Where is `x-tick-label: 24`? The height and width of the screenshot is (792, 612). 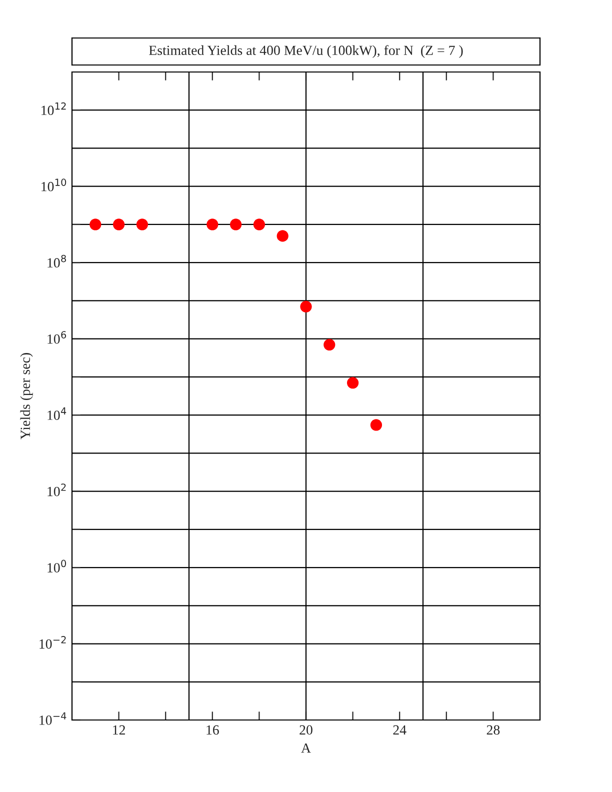 x-tick-label: 24 is located at coordinates (399, 729).